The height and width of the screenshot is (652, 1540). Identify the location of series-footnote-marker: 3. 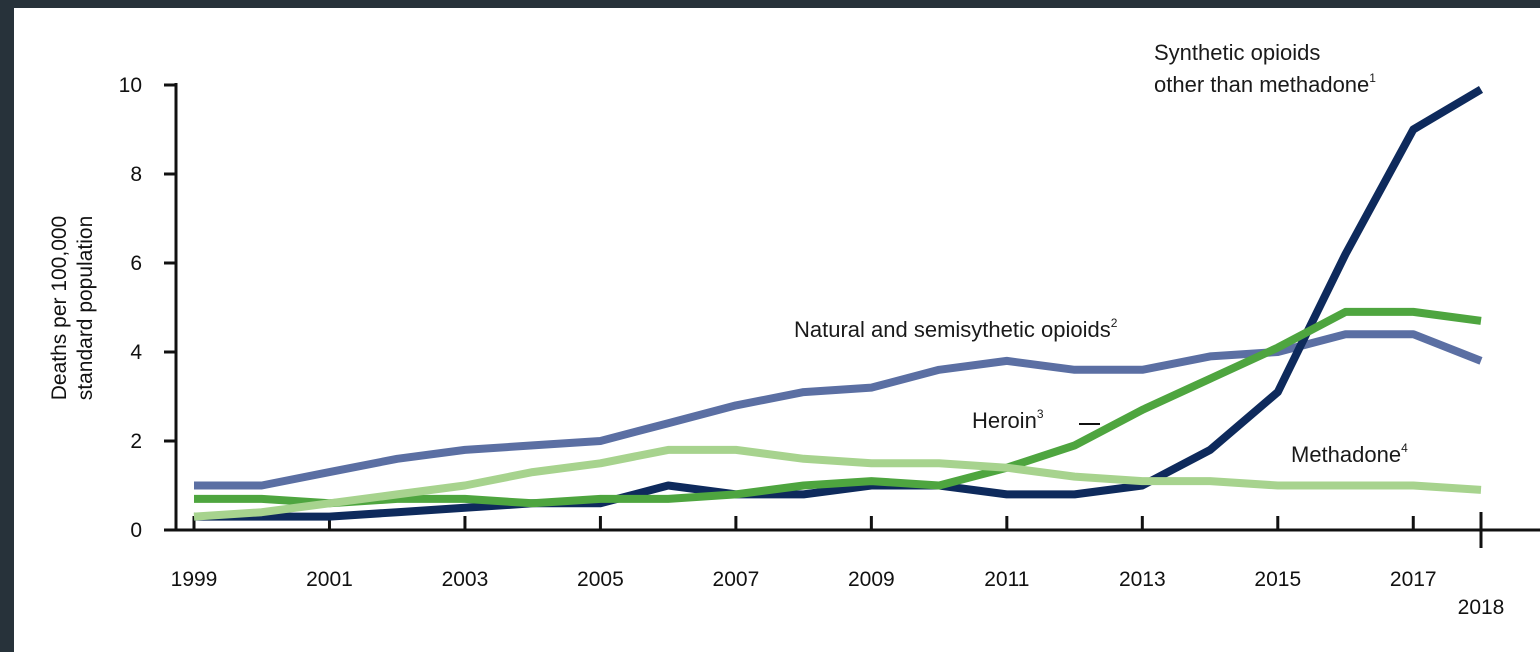
(1040, 414).